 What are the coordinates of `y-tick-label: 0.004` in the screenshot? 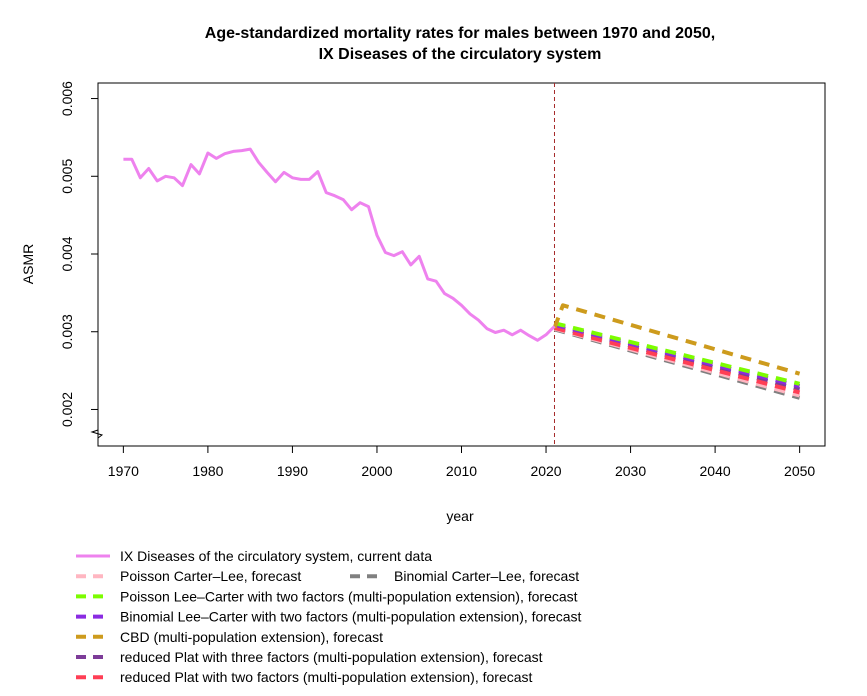 It's located at (67, 253).